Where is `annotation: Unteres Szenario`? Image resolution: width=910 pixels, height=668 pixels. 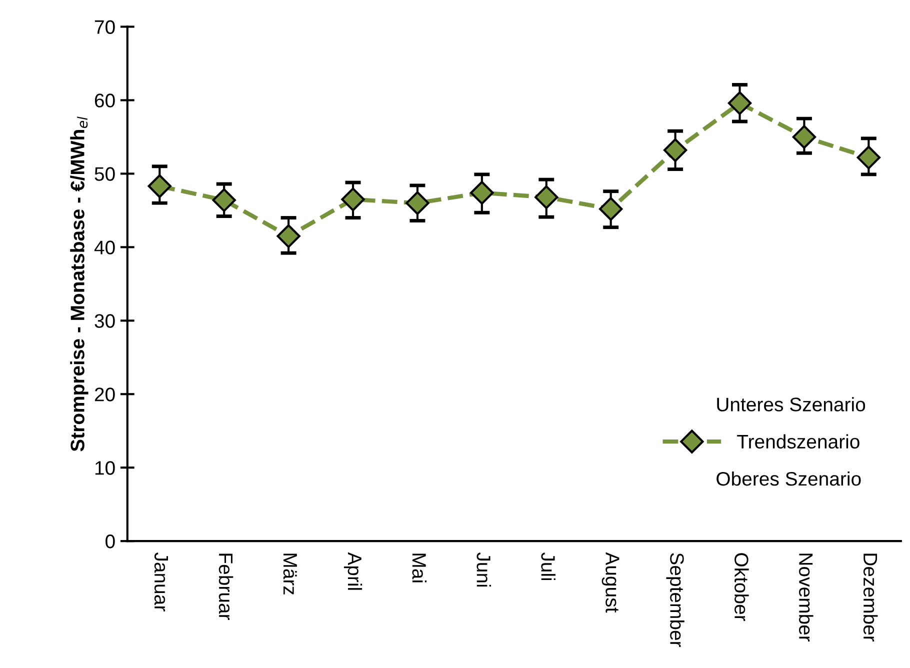 annotation: Unteres Szenario is located at coordinates (791, 404).